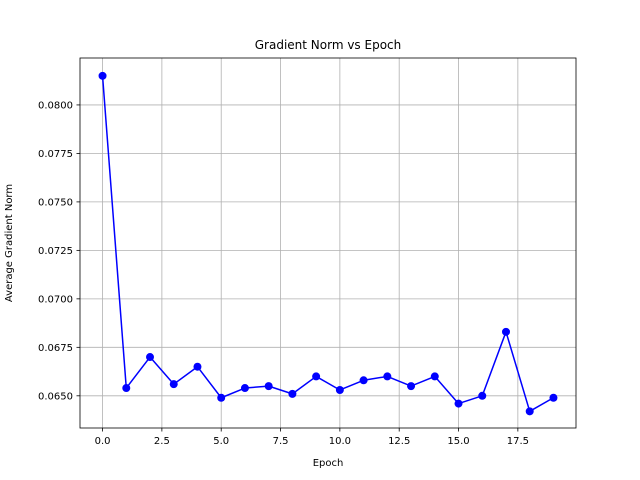 The image size is (640, 480). I want to click on y-tick-label: 0.0800, so click(55, 105).